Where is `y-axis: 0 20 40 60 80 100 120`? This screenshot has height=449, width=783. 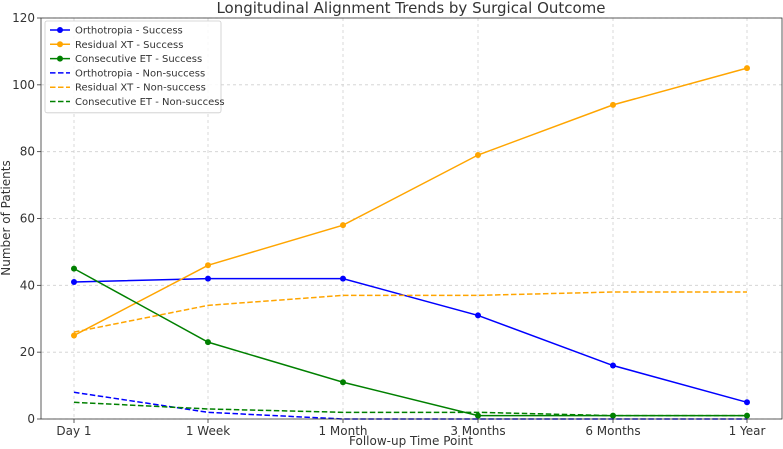
y-axis: 0 20 40 60 80 100 120 is located at coordinates (26, 218).